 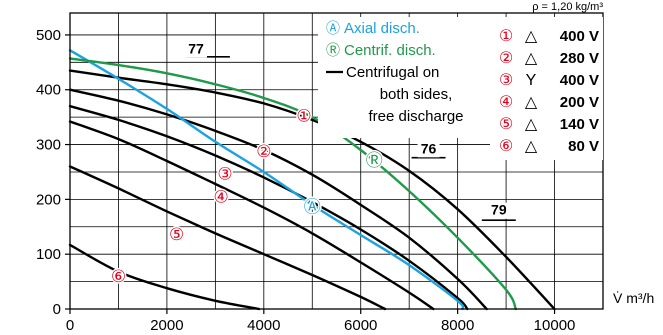 What do you see at coordinates (224, 174) in the screenshot?
I see `curve-marker: ③` at bounding box center [224, 174].